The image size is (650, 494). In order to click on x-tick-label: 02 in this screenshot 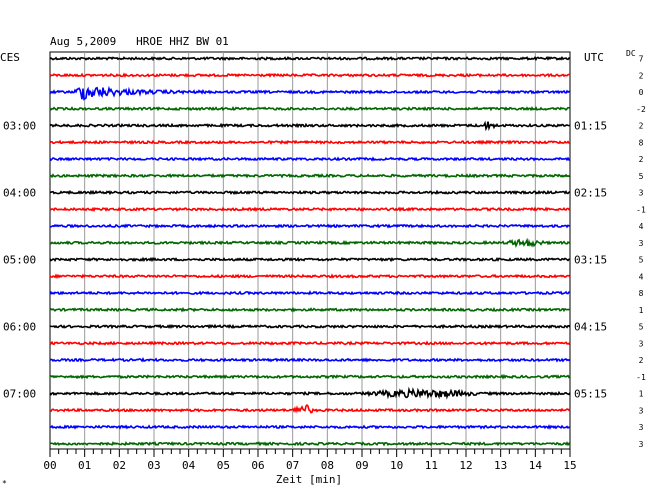, I will do `click(119, 465)`.